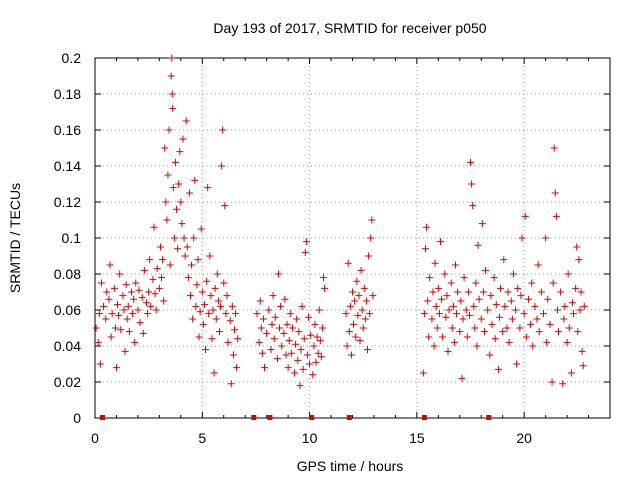 This screenshot has height=485, width=640. What do you see at coordinates (296, 417) in the screenshot?
I see `zero-markers` at bounding box center [296, 417].